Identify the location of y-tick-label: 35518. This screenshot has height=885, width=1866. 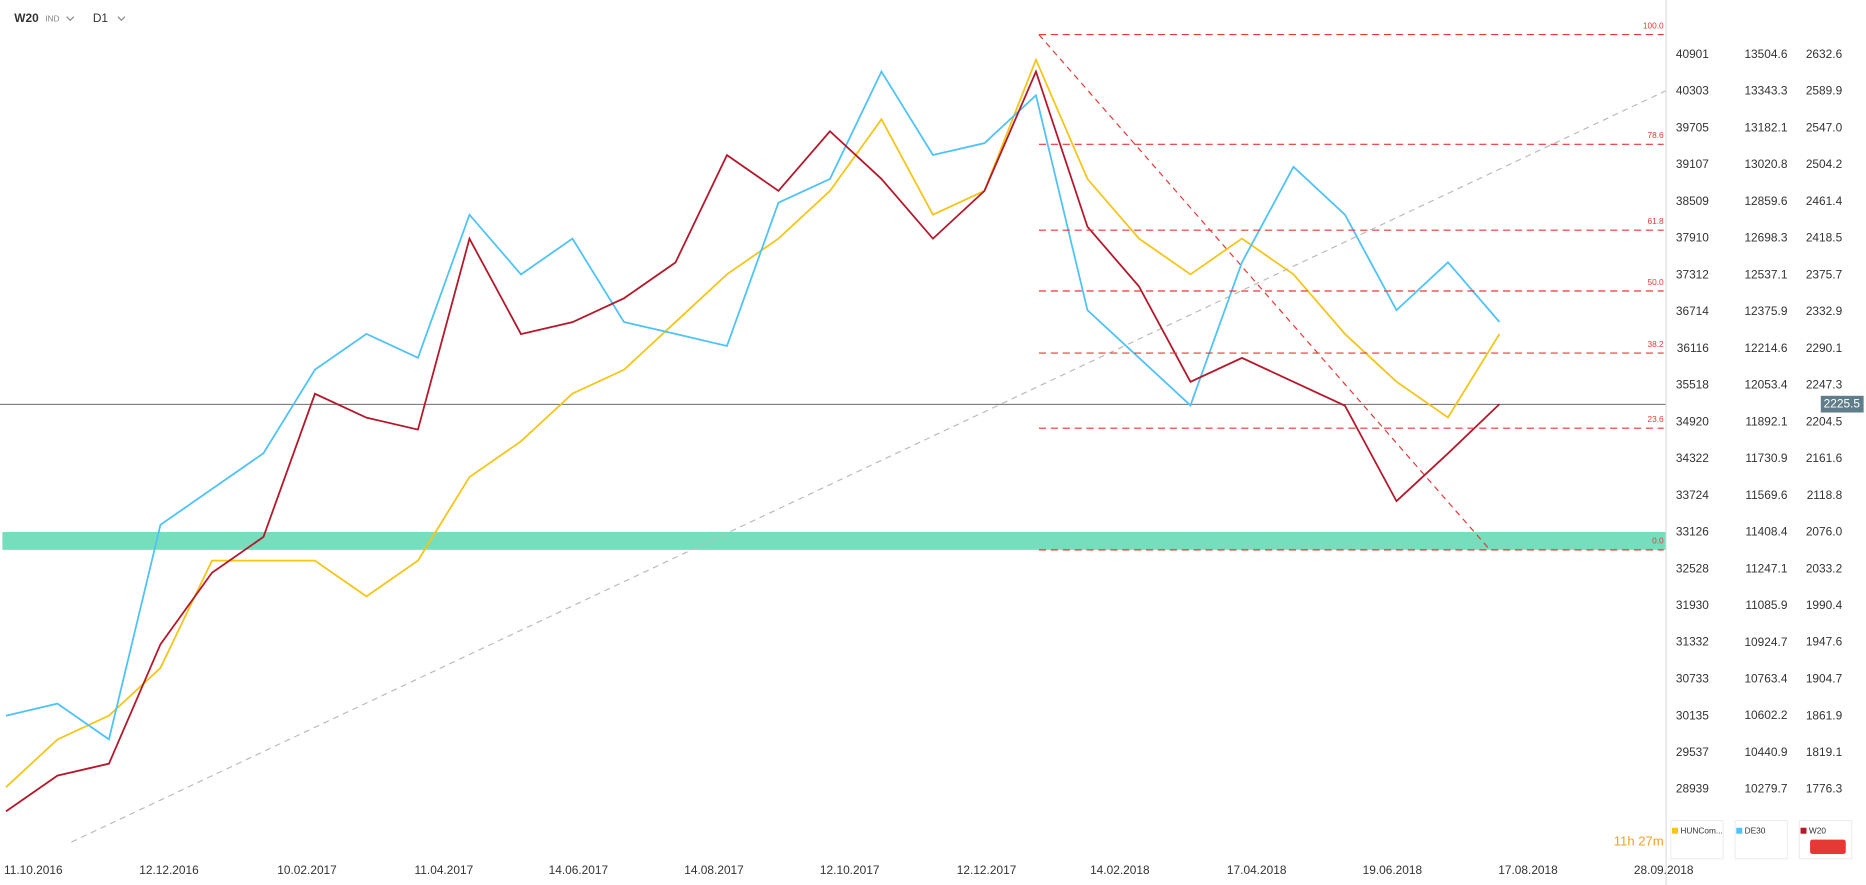
(1692, 385).